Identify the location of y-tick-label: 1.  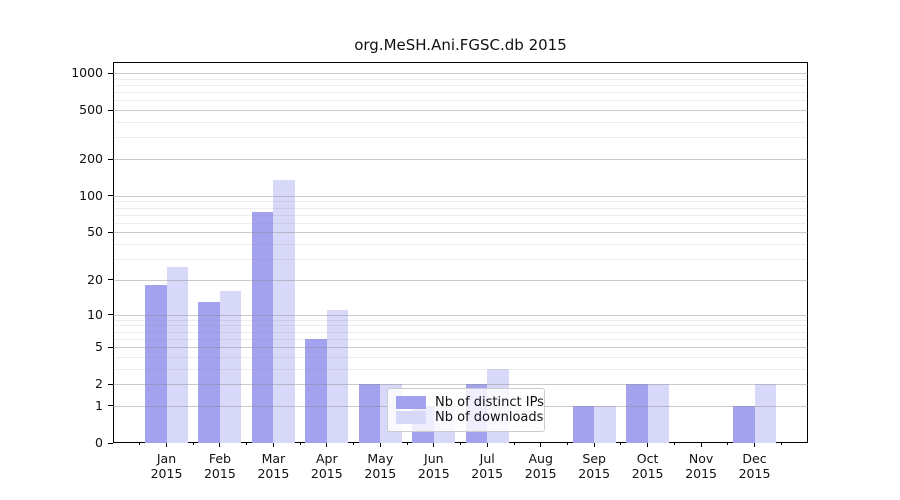
(99, 405).